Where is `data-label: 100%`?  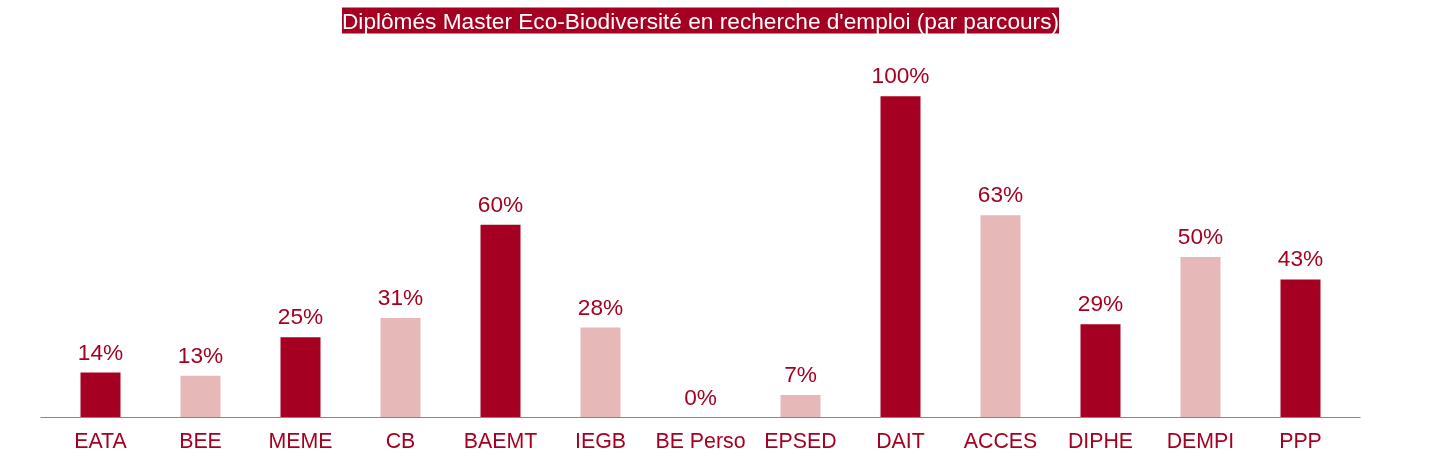
data-label: 100% is located at coordinates (900, 75).